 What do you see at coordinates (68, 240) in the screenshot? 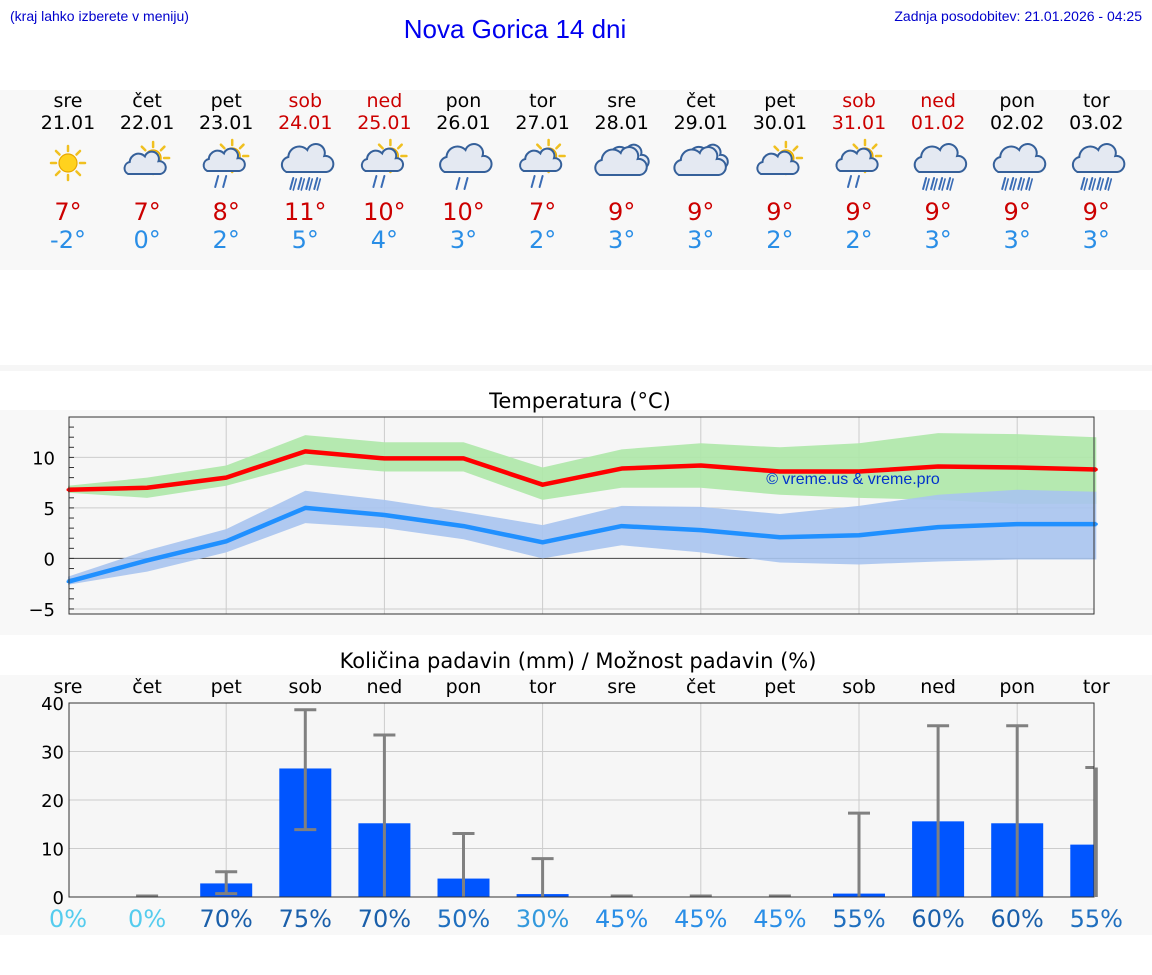
I see `temp-min: -2°` at bounding box center [68, 240].